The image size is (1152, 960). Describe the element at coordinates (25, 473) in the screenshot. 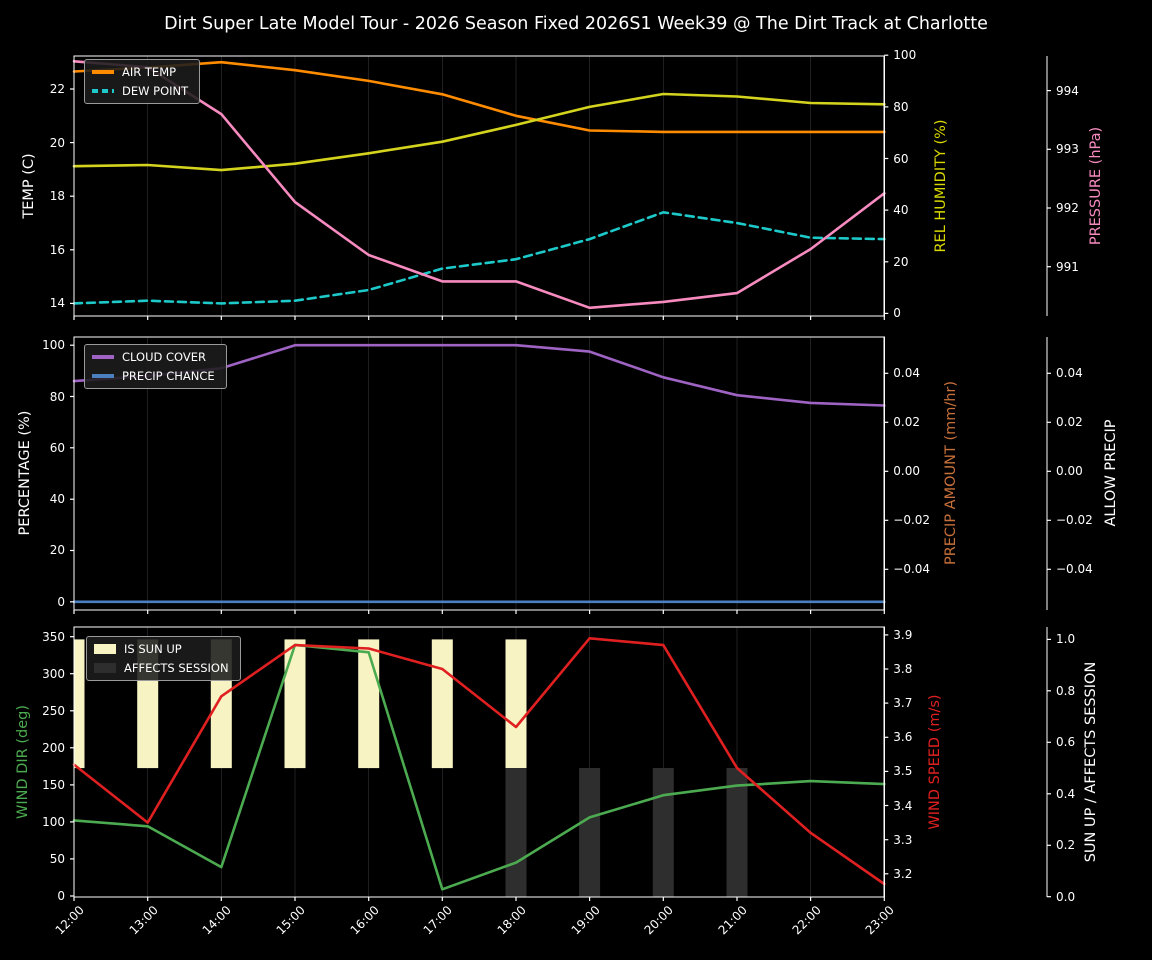

I see `percentage-axis-label: PERCENTAGE (%)` at that location.